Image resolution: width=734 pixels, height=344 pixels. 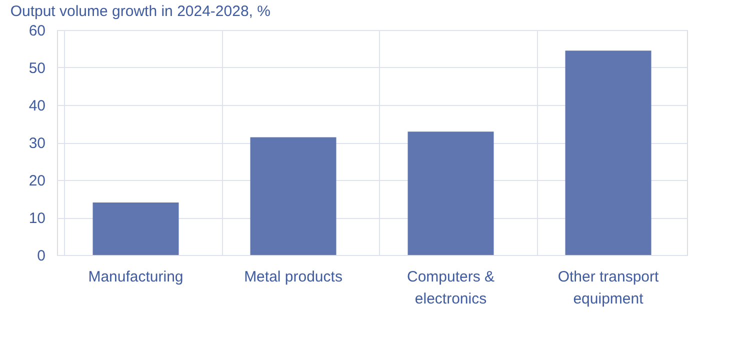 I want to click on y-tick-label: 0, so click(x=41, y=256).